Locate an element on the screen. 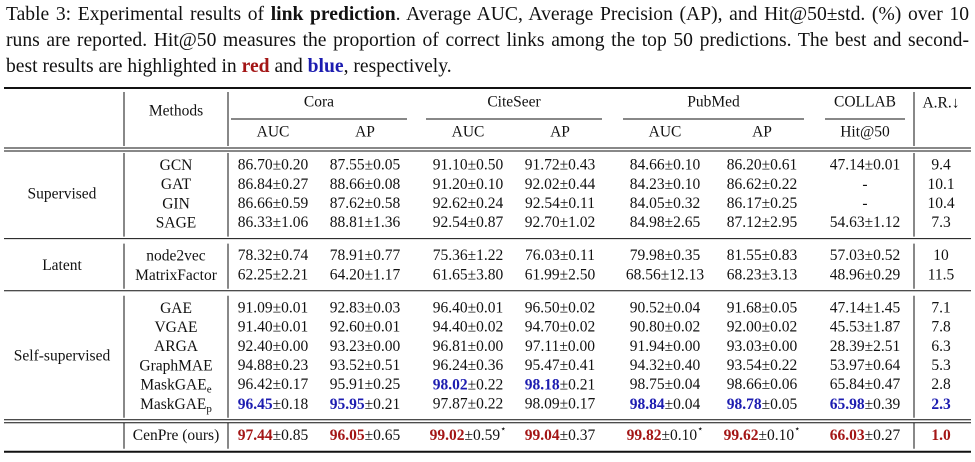 The height and width of the screenshot is (462, 975). result-cell: 92.62±0.24 is located at coordinates (468, 203).